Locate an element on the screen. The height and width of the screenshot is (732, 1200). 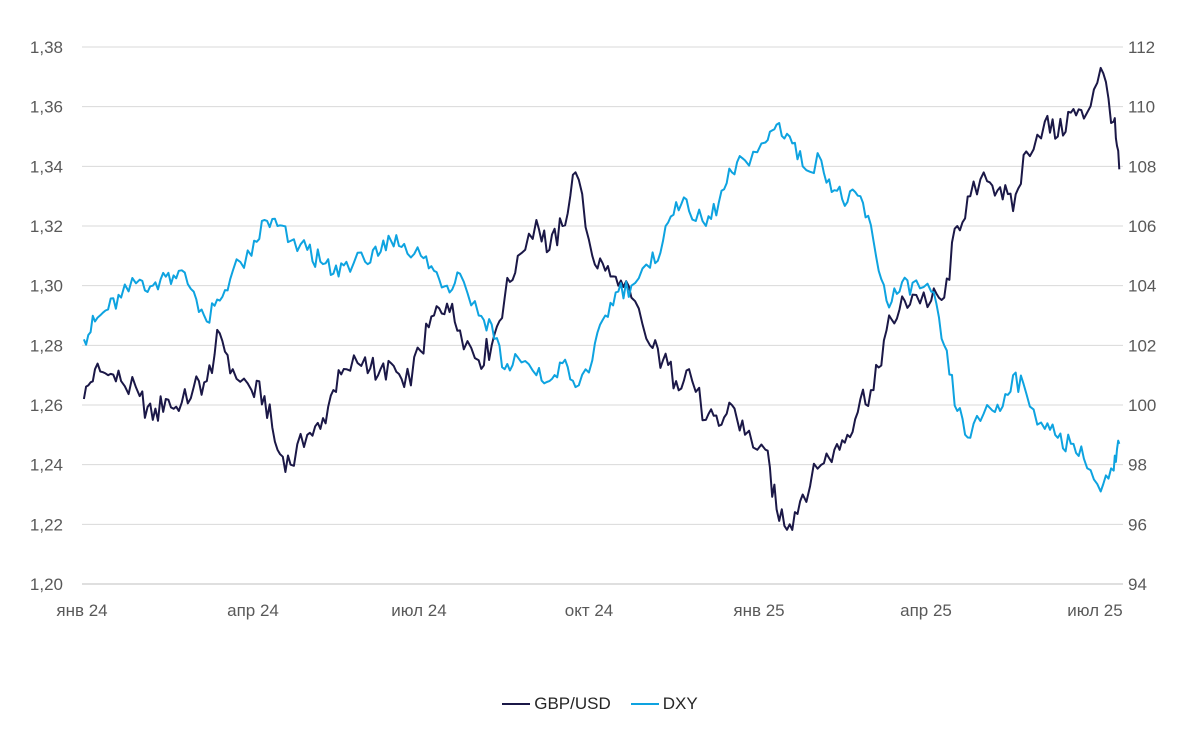
legend-swatch-dxy is located at coordinates (644, 704).